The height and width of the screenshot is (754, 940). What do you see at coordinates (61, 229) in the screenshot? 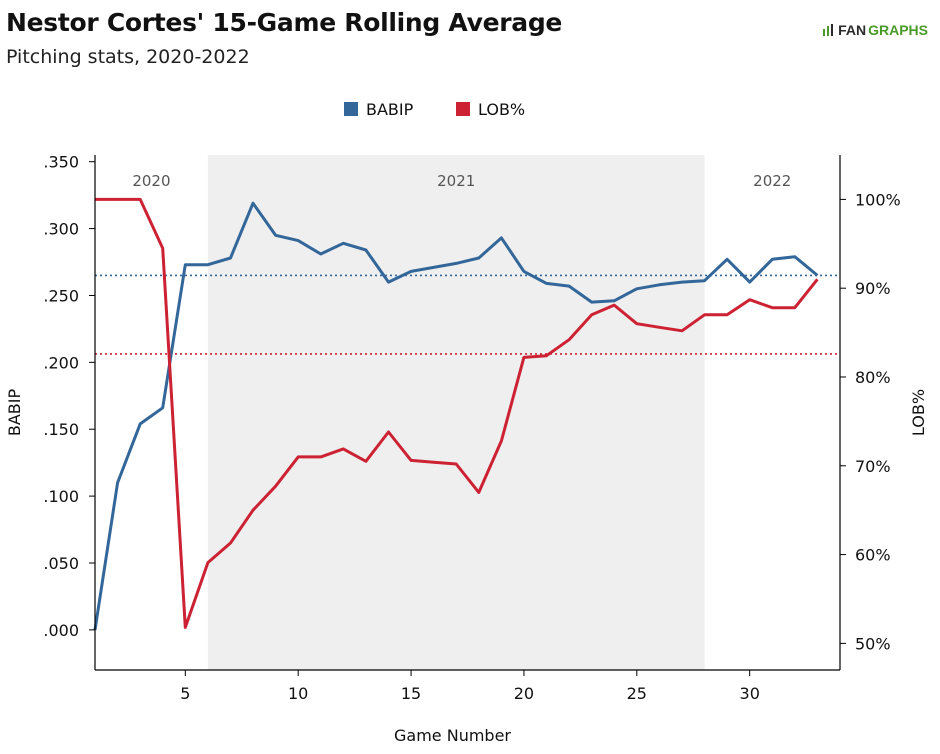
I see `left-y-tick-label: .300` at bounding box center [61, 229].